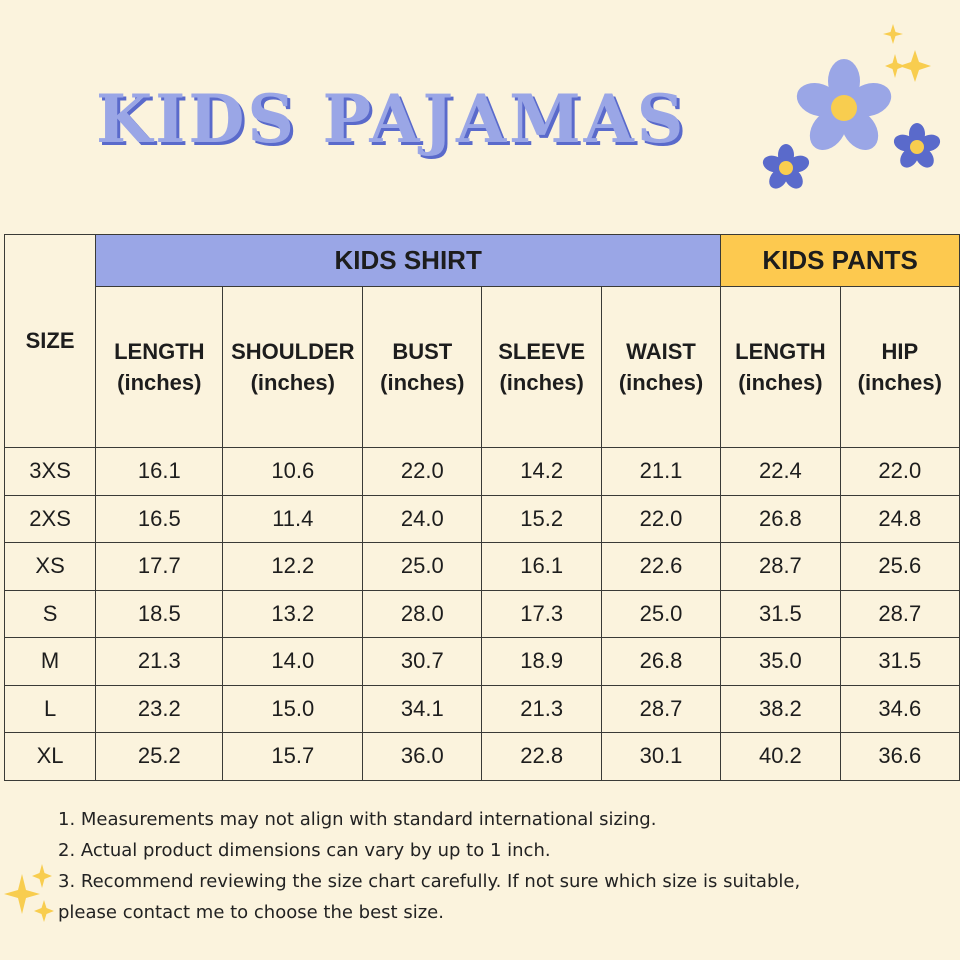 The image size is (960, 960). I want to click on flower-decoration, so click(851, 106).